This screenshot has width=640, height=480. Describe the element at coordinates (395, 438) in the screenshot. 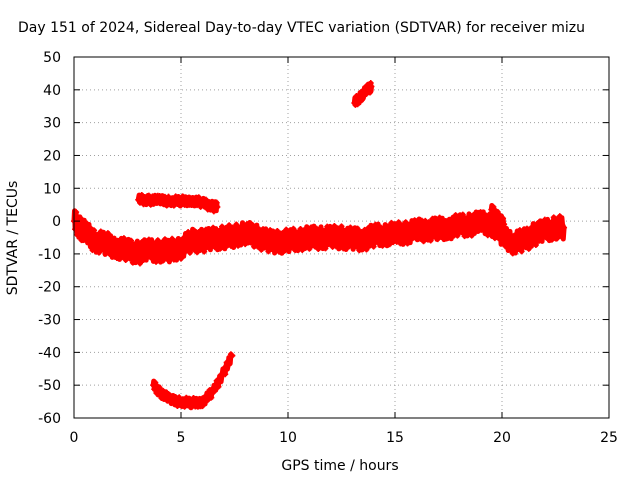

I see `x-tick-label: 15` at that location.